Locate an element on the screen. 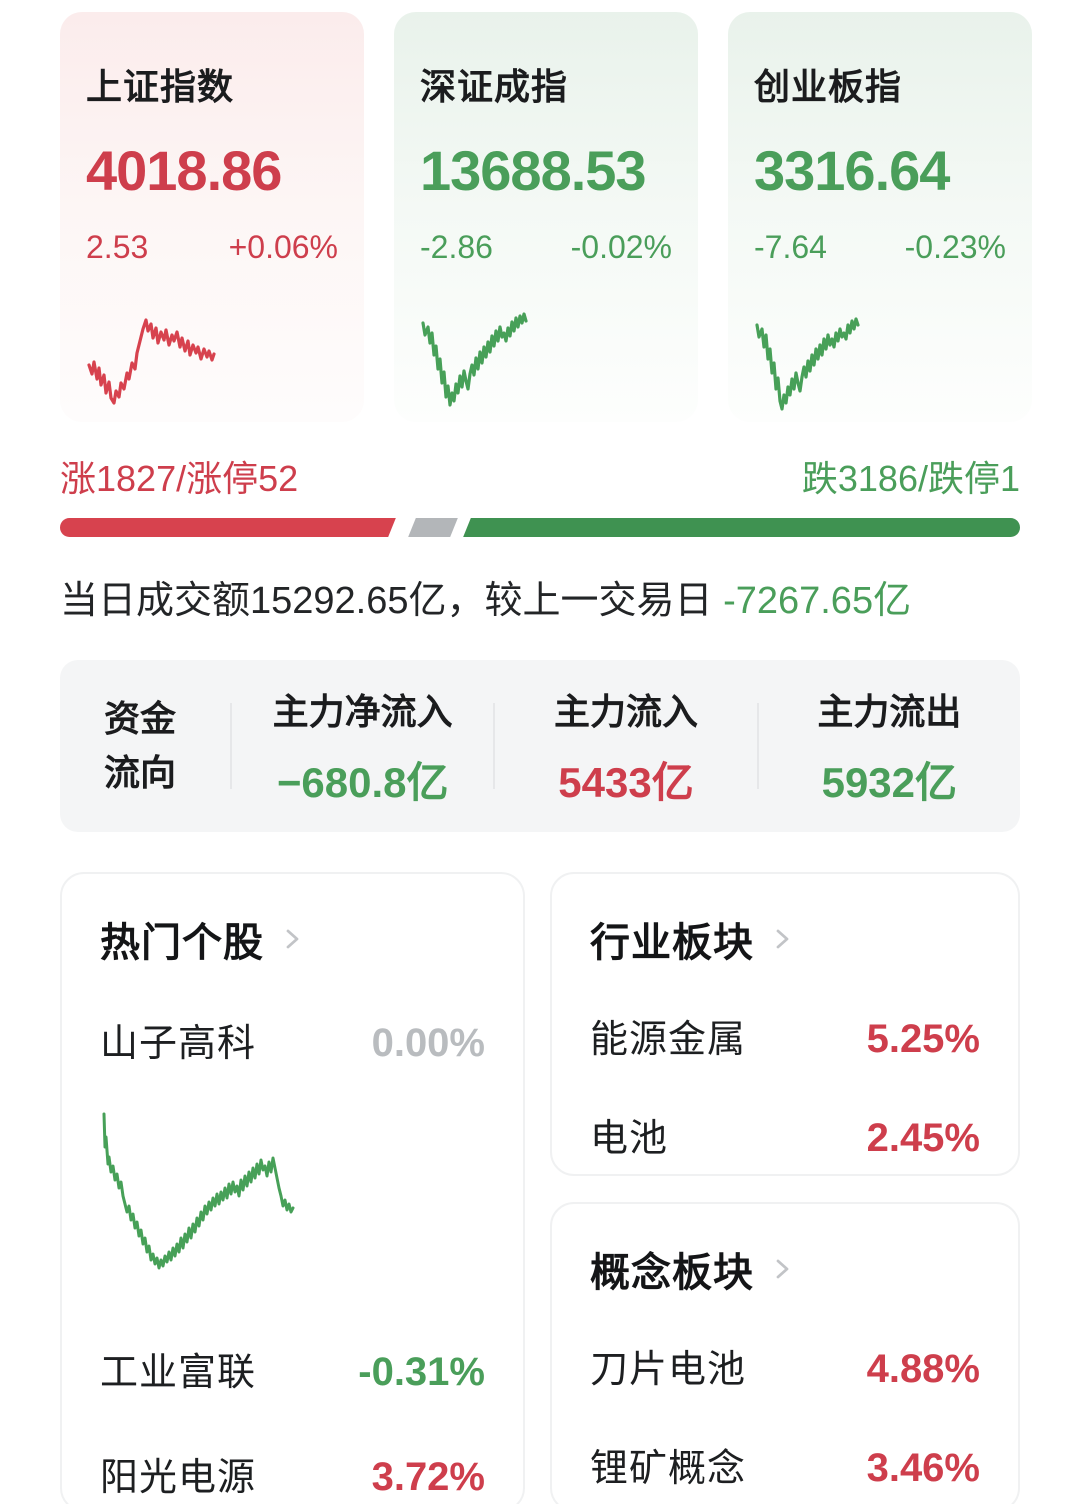 The image size is (1080, 1504). fund-flow-label-line2: 流向 is located at coordinates (140, 772).